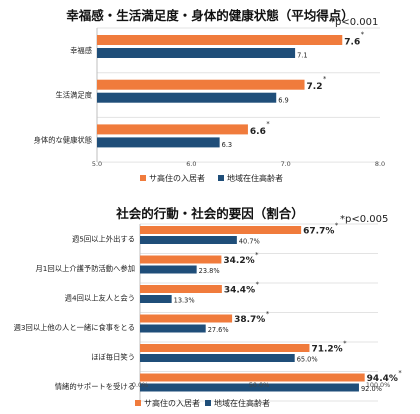  What do you see at coordinates (209, 271) in the screenshot?
I see `chart2-data-label-series2: 23.8%` at bounding box center [209, 271].